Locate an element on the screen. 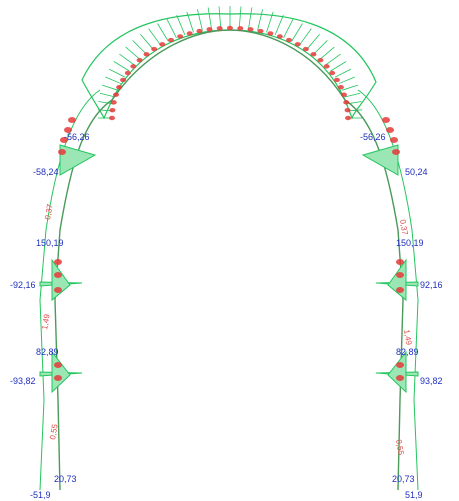 This screenshot has height=501, width=459. left-seg-a-label: 0,37 is located at coordinates (49, 211).